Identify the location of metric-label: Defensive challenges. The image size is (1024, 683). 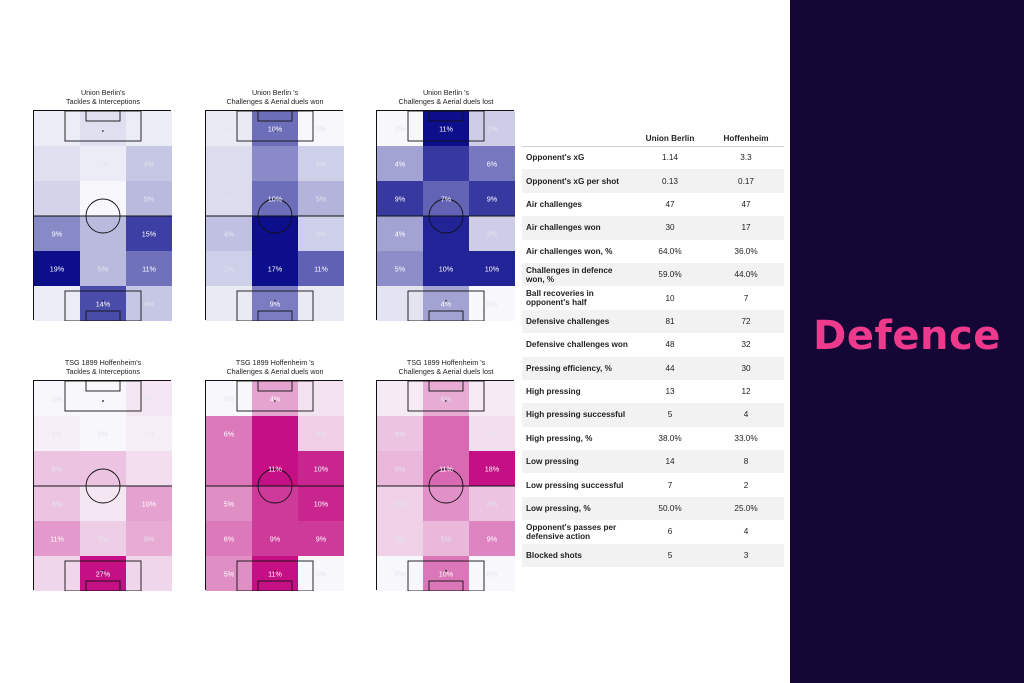
(577, 321).